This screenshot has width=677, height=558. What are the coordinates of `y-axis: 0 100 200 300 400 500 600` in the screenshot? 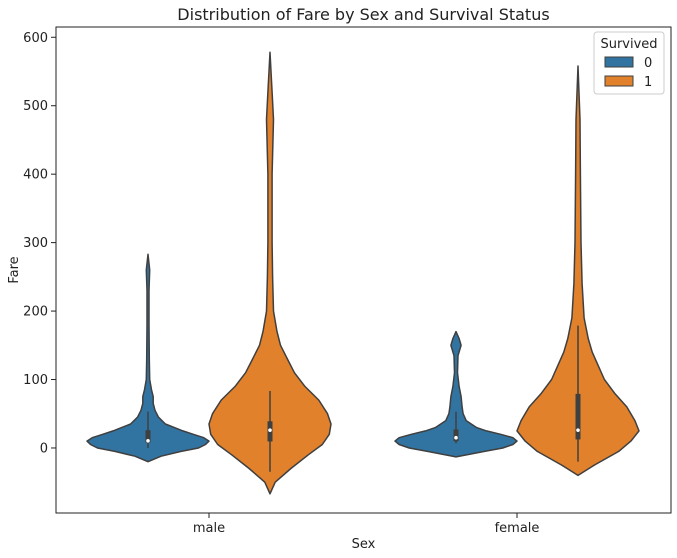 It's located at (39, 243).